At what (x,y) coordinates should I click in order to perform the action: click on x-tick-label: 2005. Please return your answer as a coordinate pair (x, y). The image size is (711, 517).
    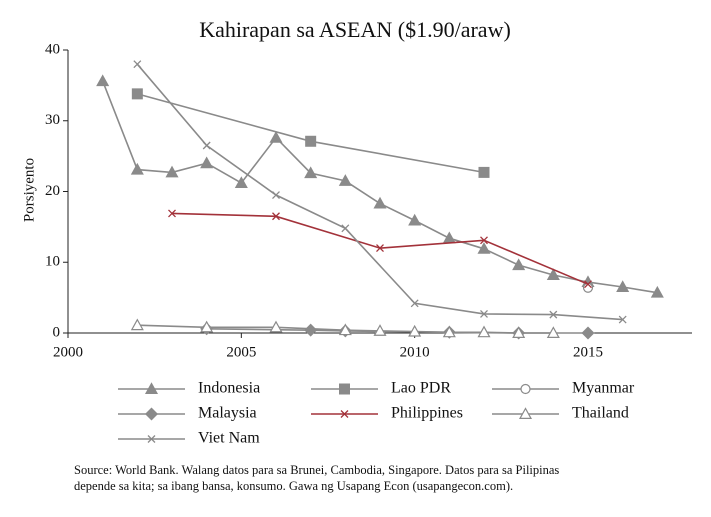
    Looking at the image, I should click on (241, 352).